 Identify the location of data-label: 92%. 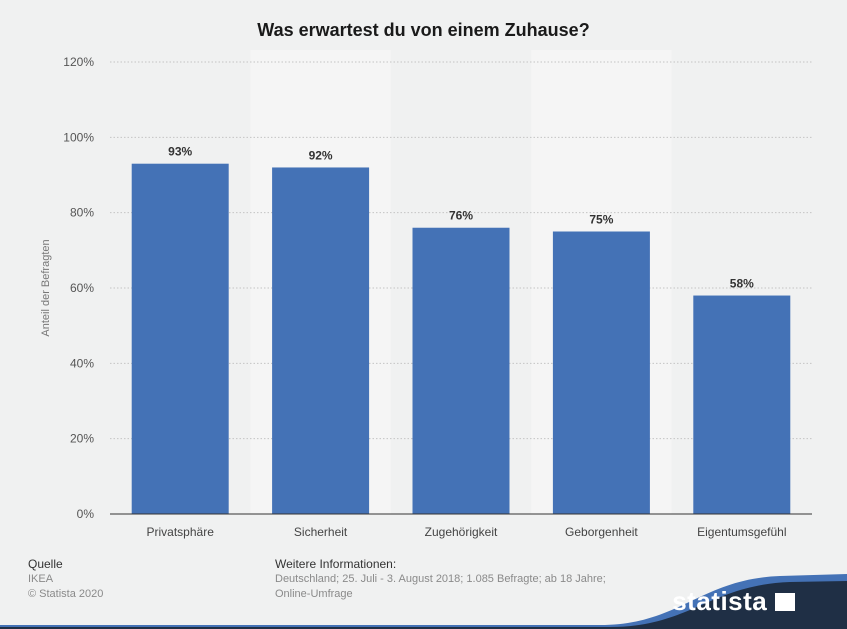
(321, 155).